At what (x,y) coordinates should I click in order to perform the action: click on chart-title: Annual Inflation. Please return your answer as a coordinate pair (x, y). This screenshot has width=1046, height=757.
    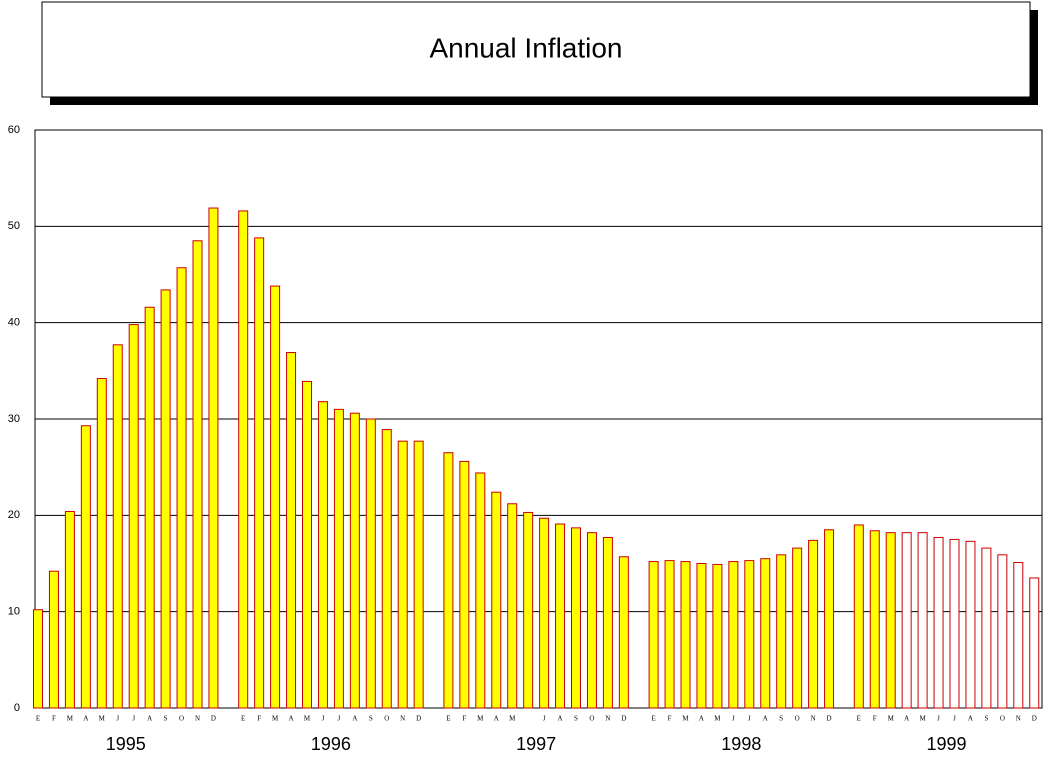
    Looking at the image, I should click on (525, 47).